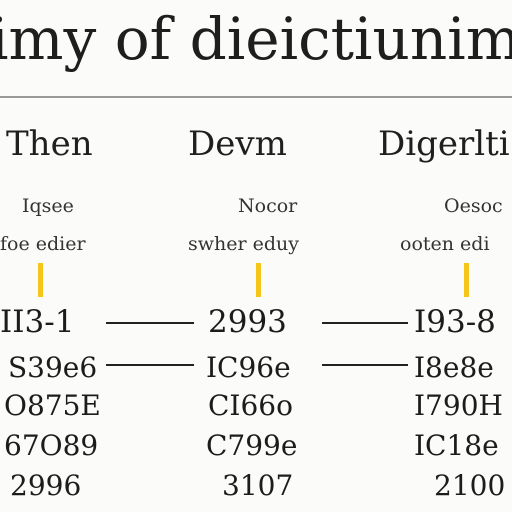 This screenshot has height=512, width=512. What do you see at coordinates (51, 445) in the screenshot?
I see `column-1-row-4: 67O89` at bounding box center [51, 445].